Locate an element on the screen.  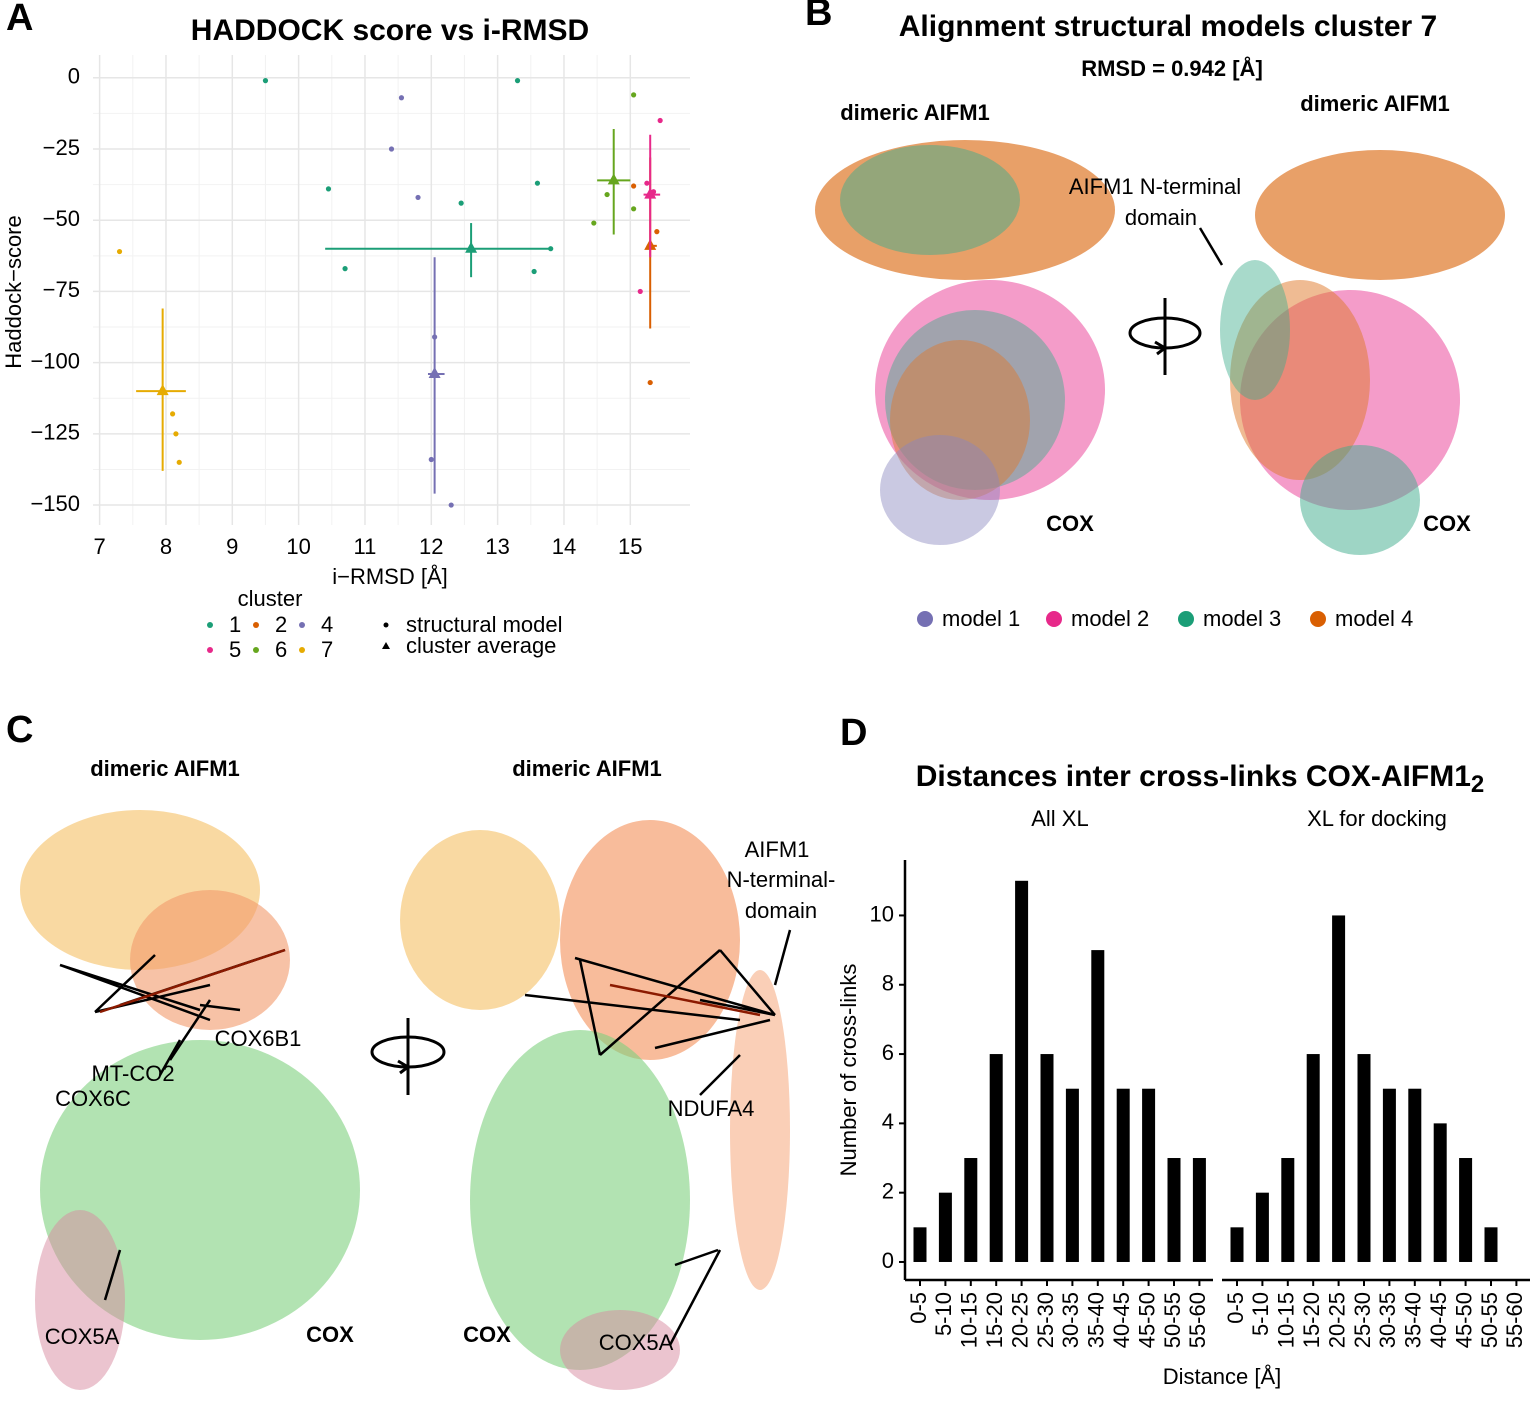
structure-image is located at coordinates (1160, 347).